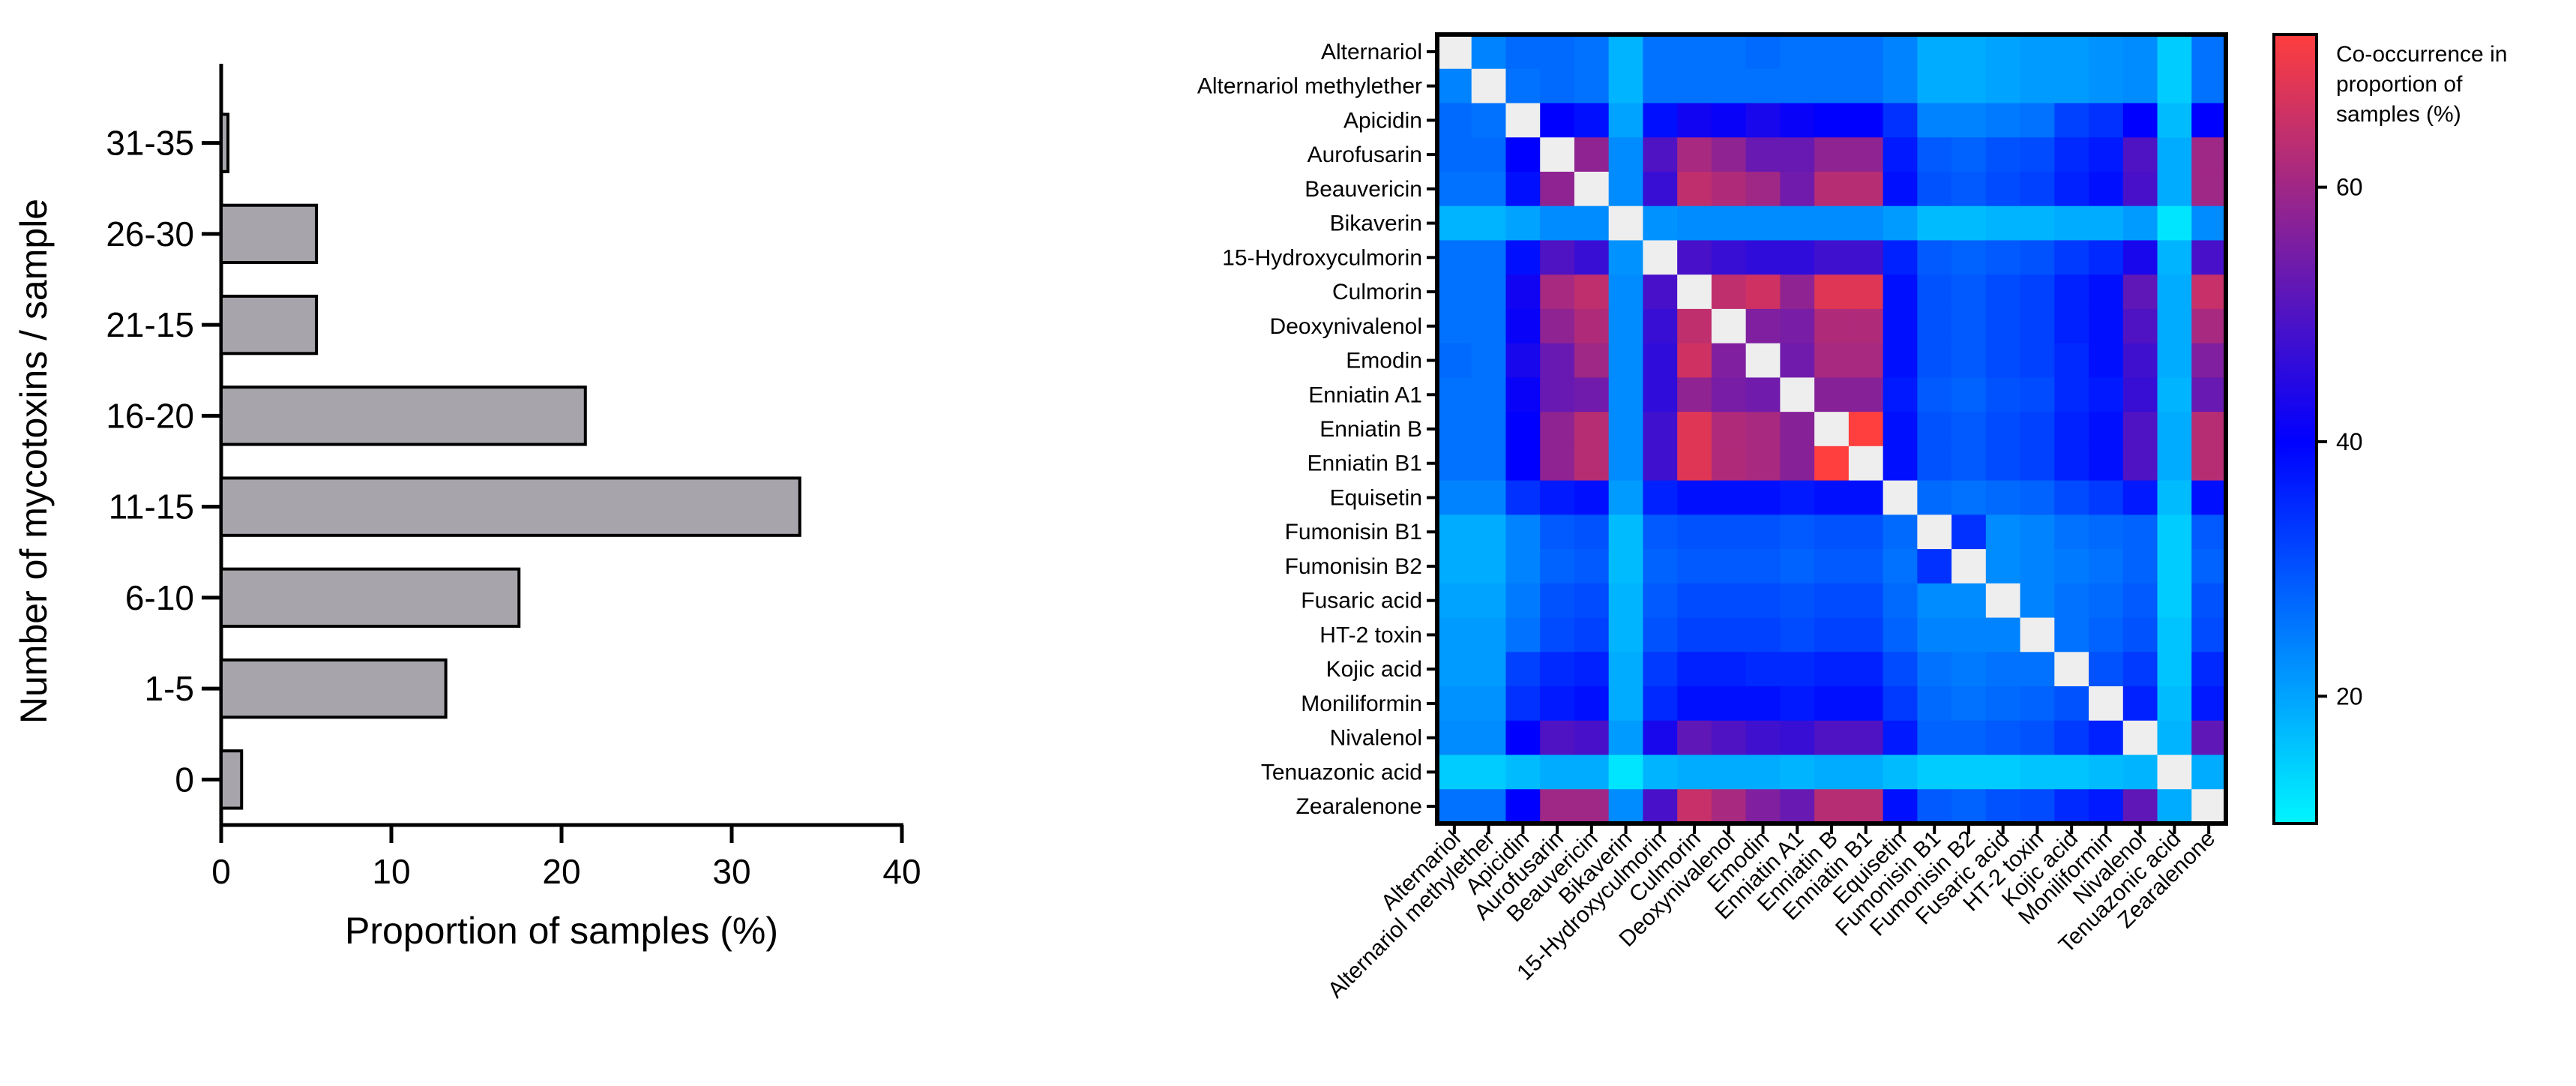 Image resolution: width=2576 pixels, height=1086 pixels. I want to click on y-tick-label: 21-15, so click(150, 324).